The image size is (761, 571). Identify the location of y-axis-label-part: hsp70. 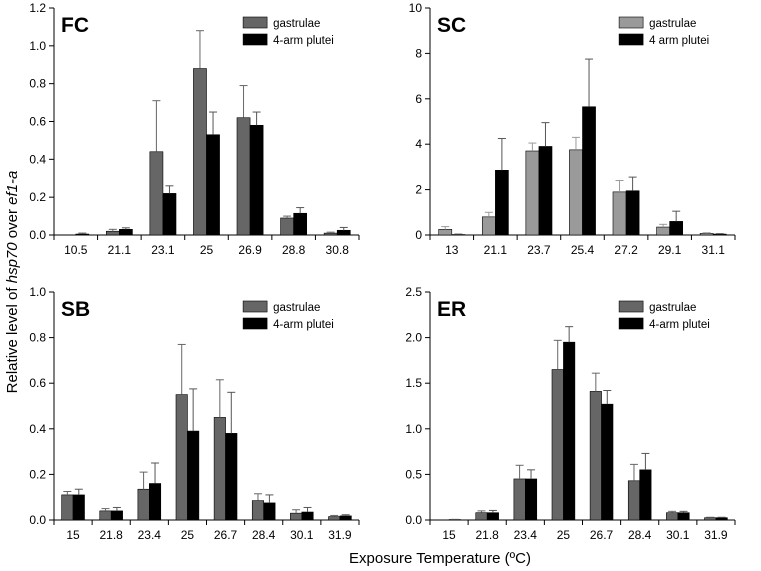
(12, 263).